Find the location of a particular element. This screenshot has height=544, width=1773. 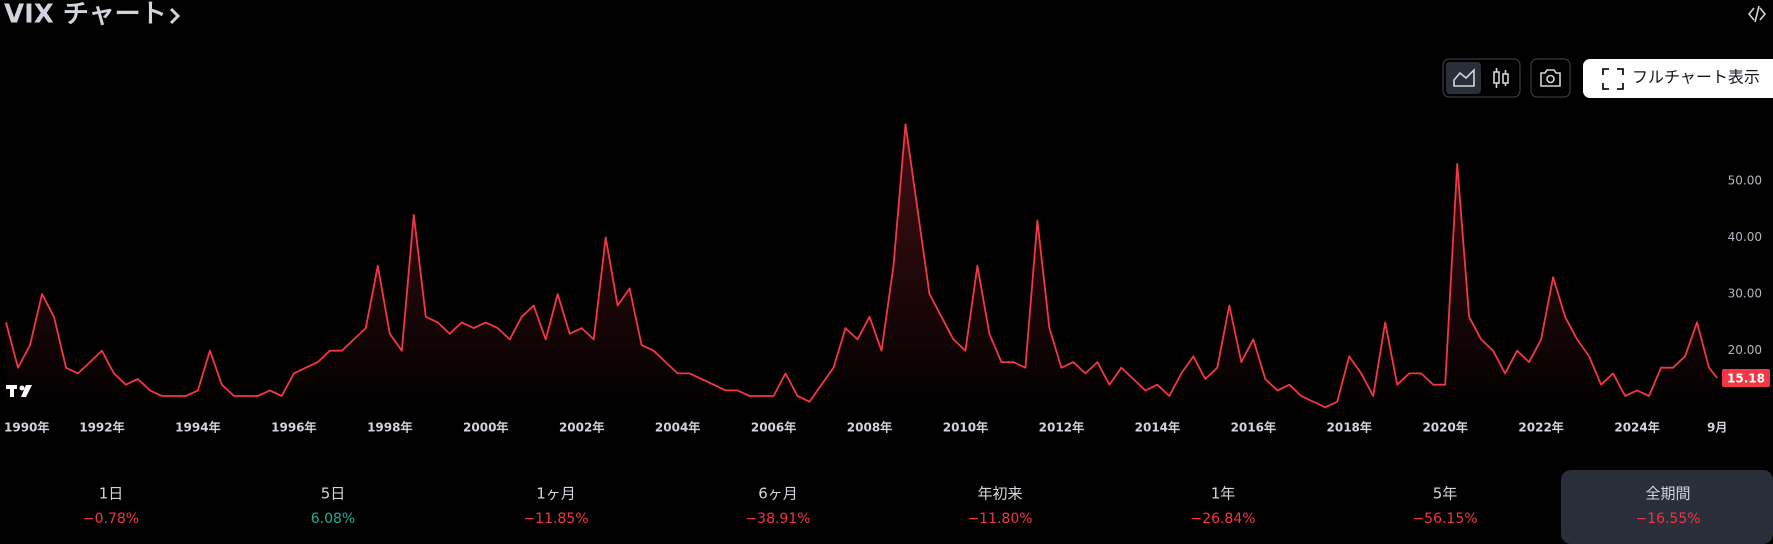

full-chart-label: フルチャート表示 is located at coordinates (1696, 77).